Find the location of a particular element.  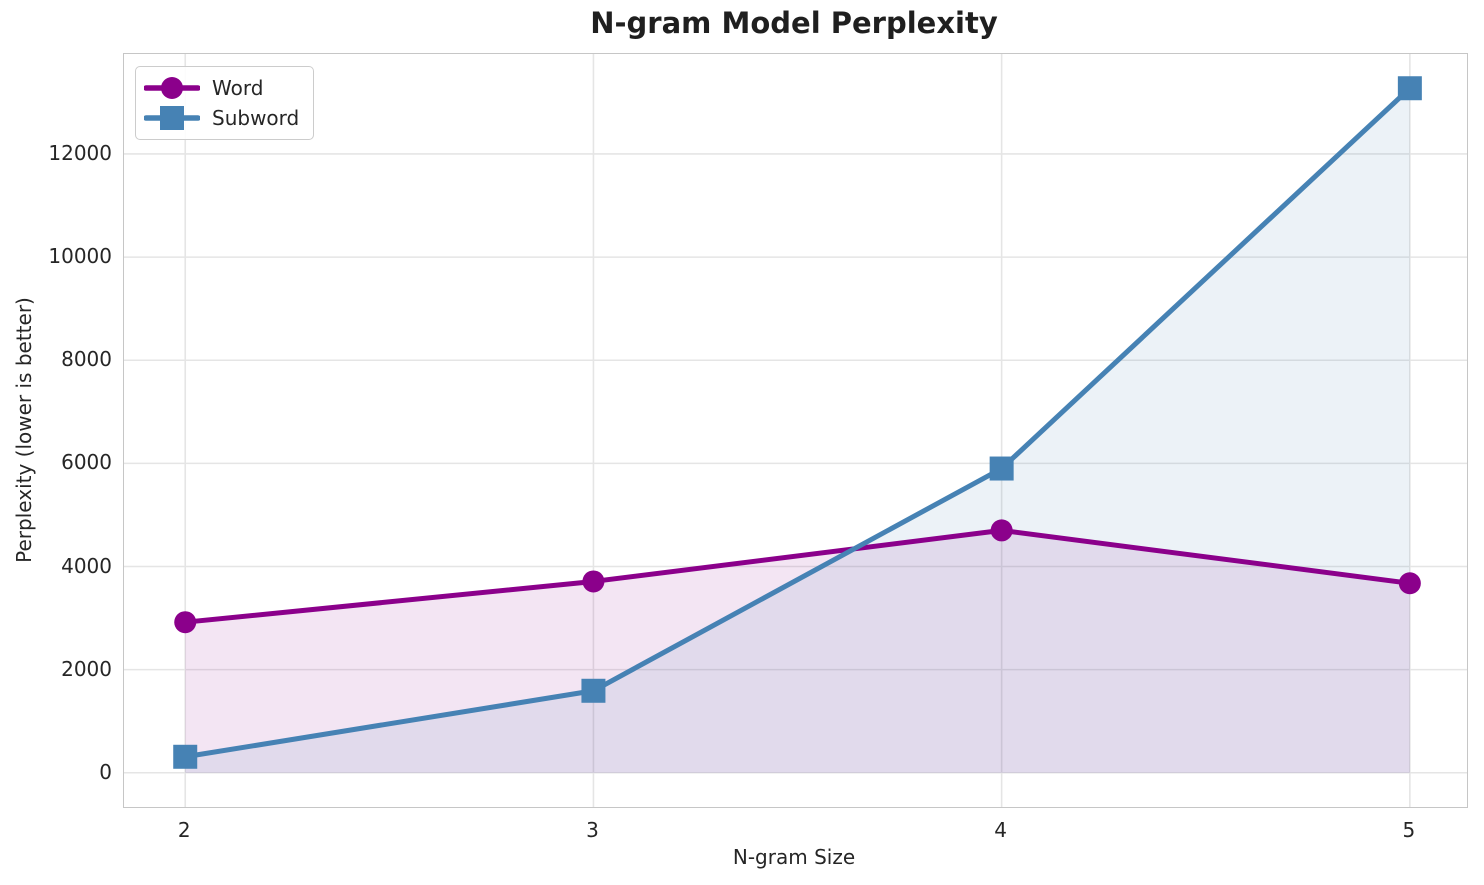

legend: Word Subword is located at coordinates (225, 103).